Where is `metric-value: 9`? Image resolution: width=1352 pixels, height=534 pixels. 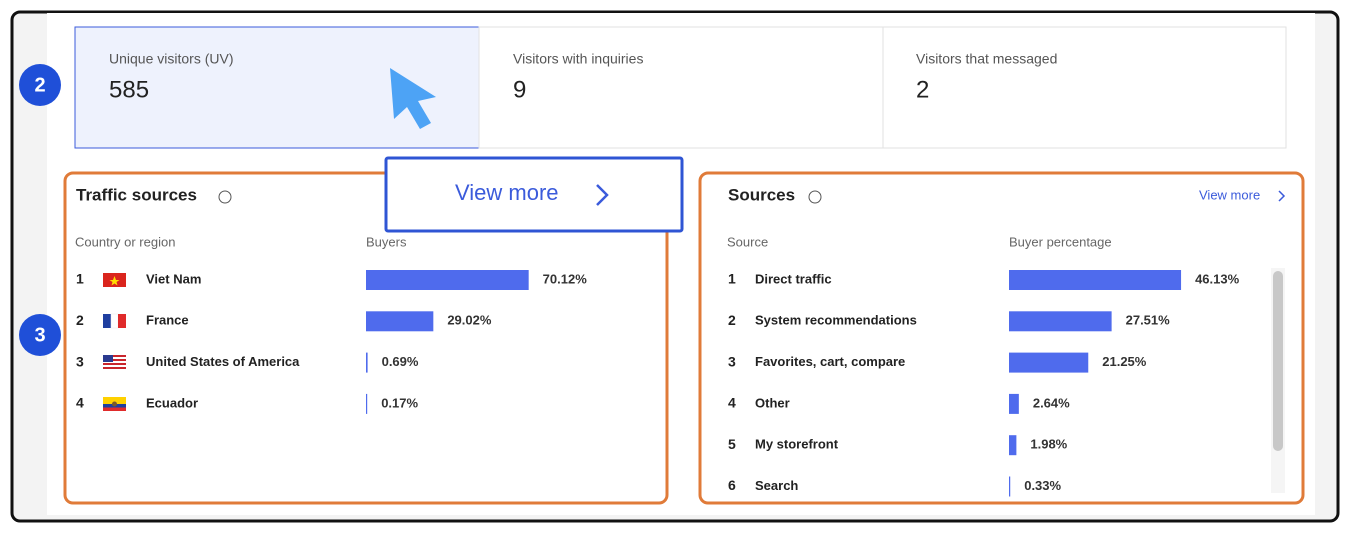
metric-value: 9 is located at coordinates (519, 89).